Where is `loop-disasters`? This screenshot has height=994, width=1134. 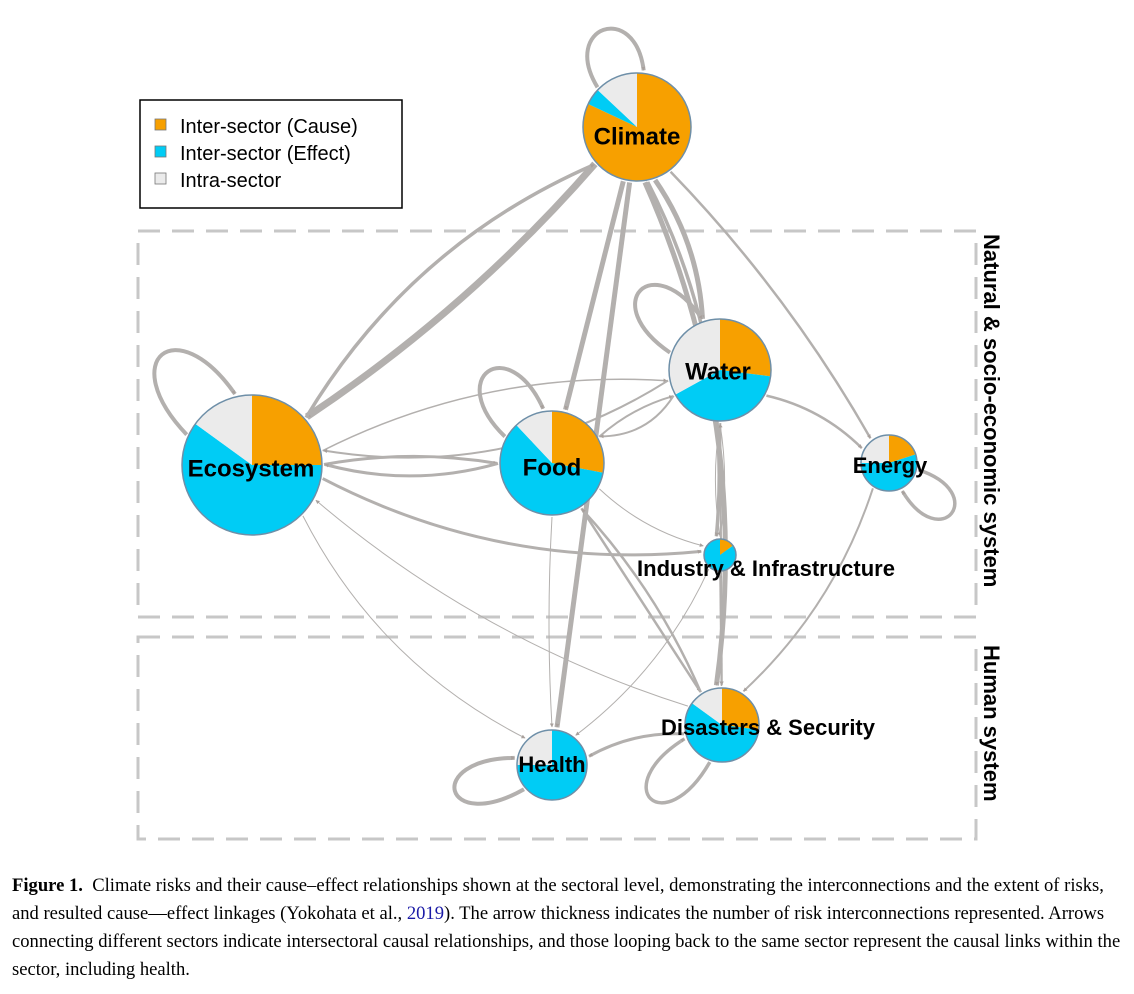
loop-disasters is located at coordinates (678, 771).